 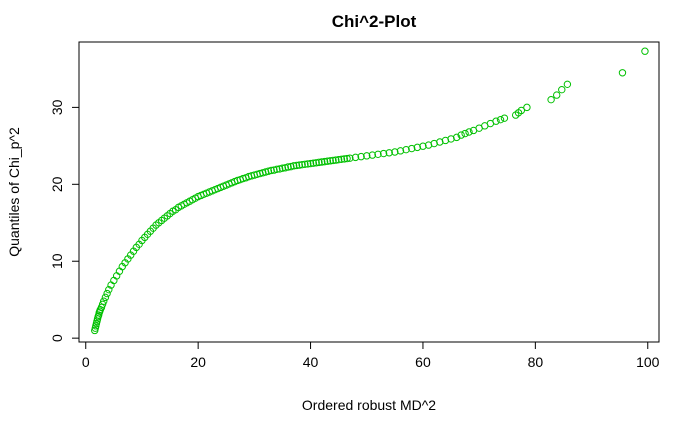 What do you see at coordinates (57, 184) in the screenshot?
I see `y-tick-label: 20` at bounding box center [57, 184].